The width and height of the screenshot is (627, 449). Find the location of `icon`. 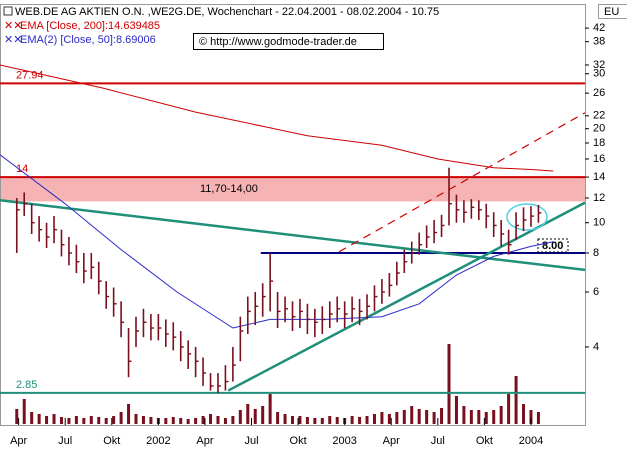

icon is located at coordinates (8, 11).